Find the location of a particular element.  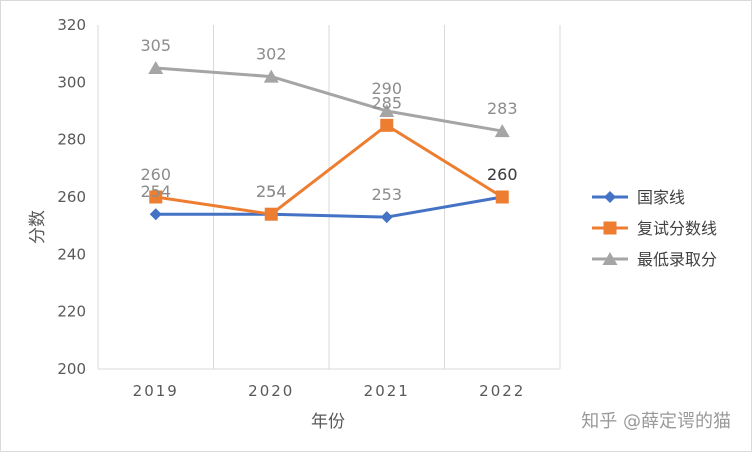

x-tick-labels: 2019 2020 2021 2022 is located at coordinates (329, 391).